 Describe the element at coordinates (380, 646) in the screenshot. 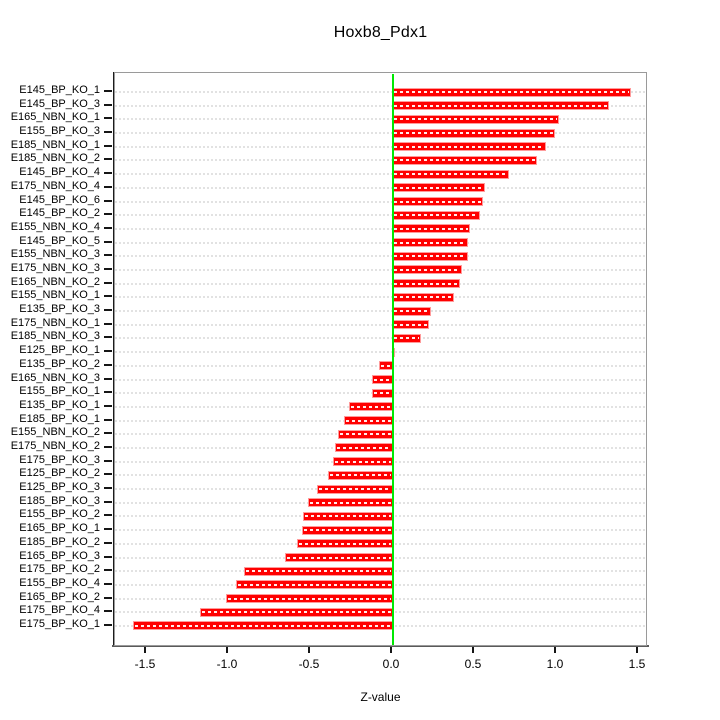

I see `x-axis-line` at that location.